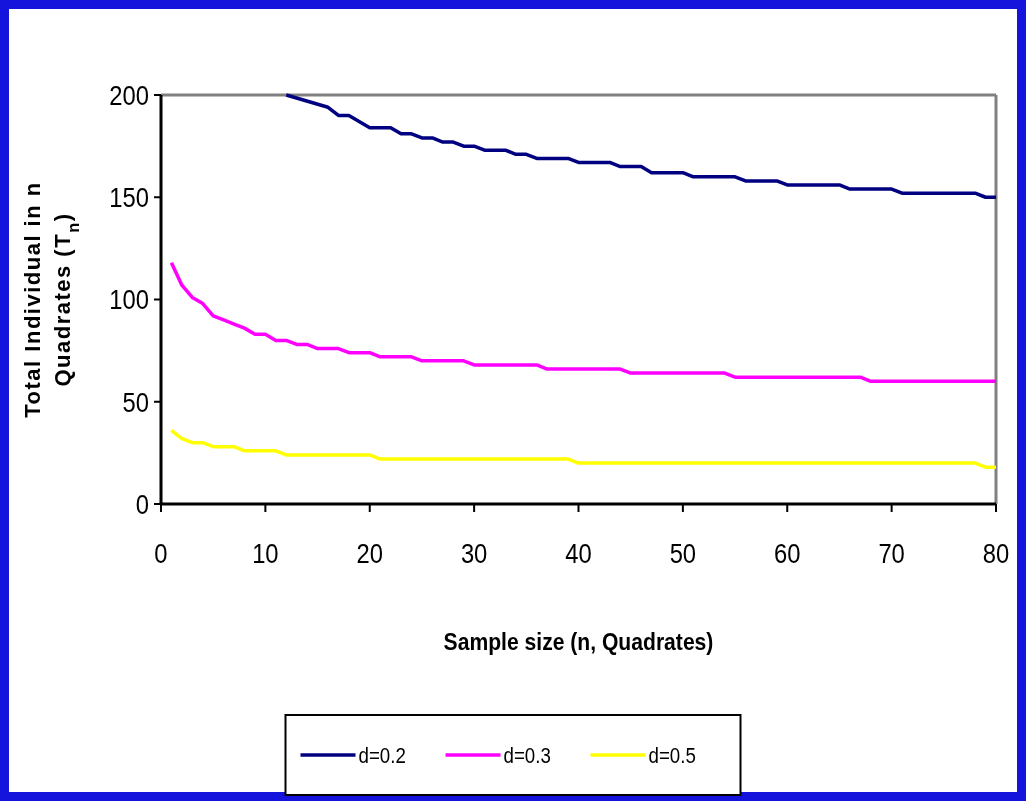 The image size is (1026, 801). I want to click on x-axis-title: Sample size (n, Quadrates), so click(578, 642).